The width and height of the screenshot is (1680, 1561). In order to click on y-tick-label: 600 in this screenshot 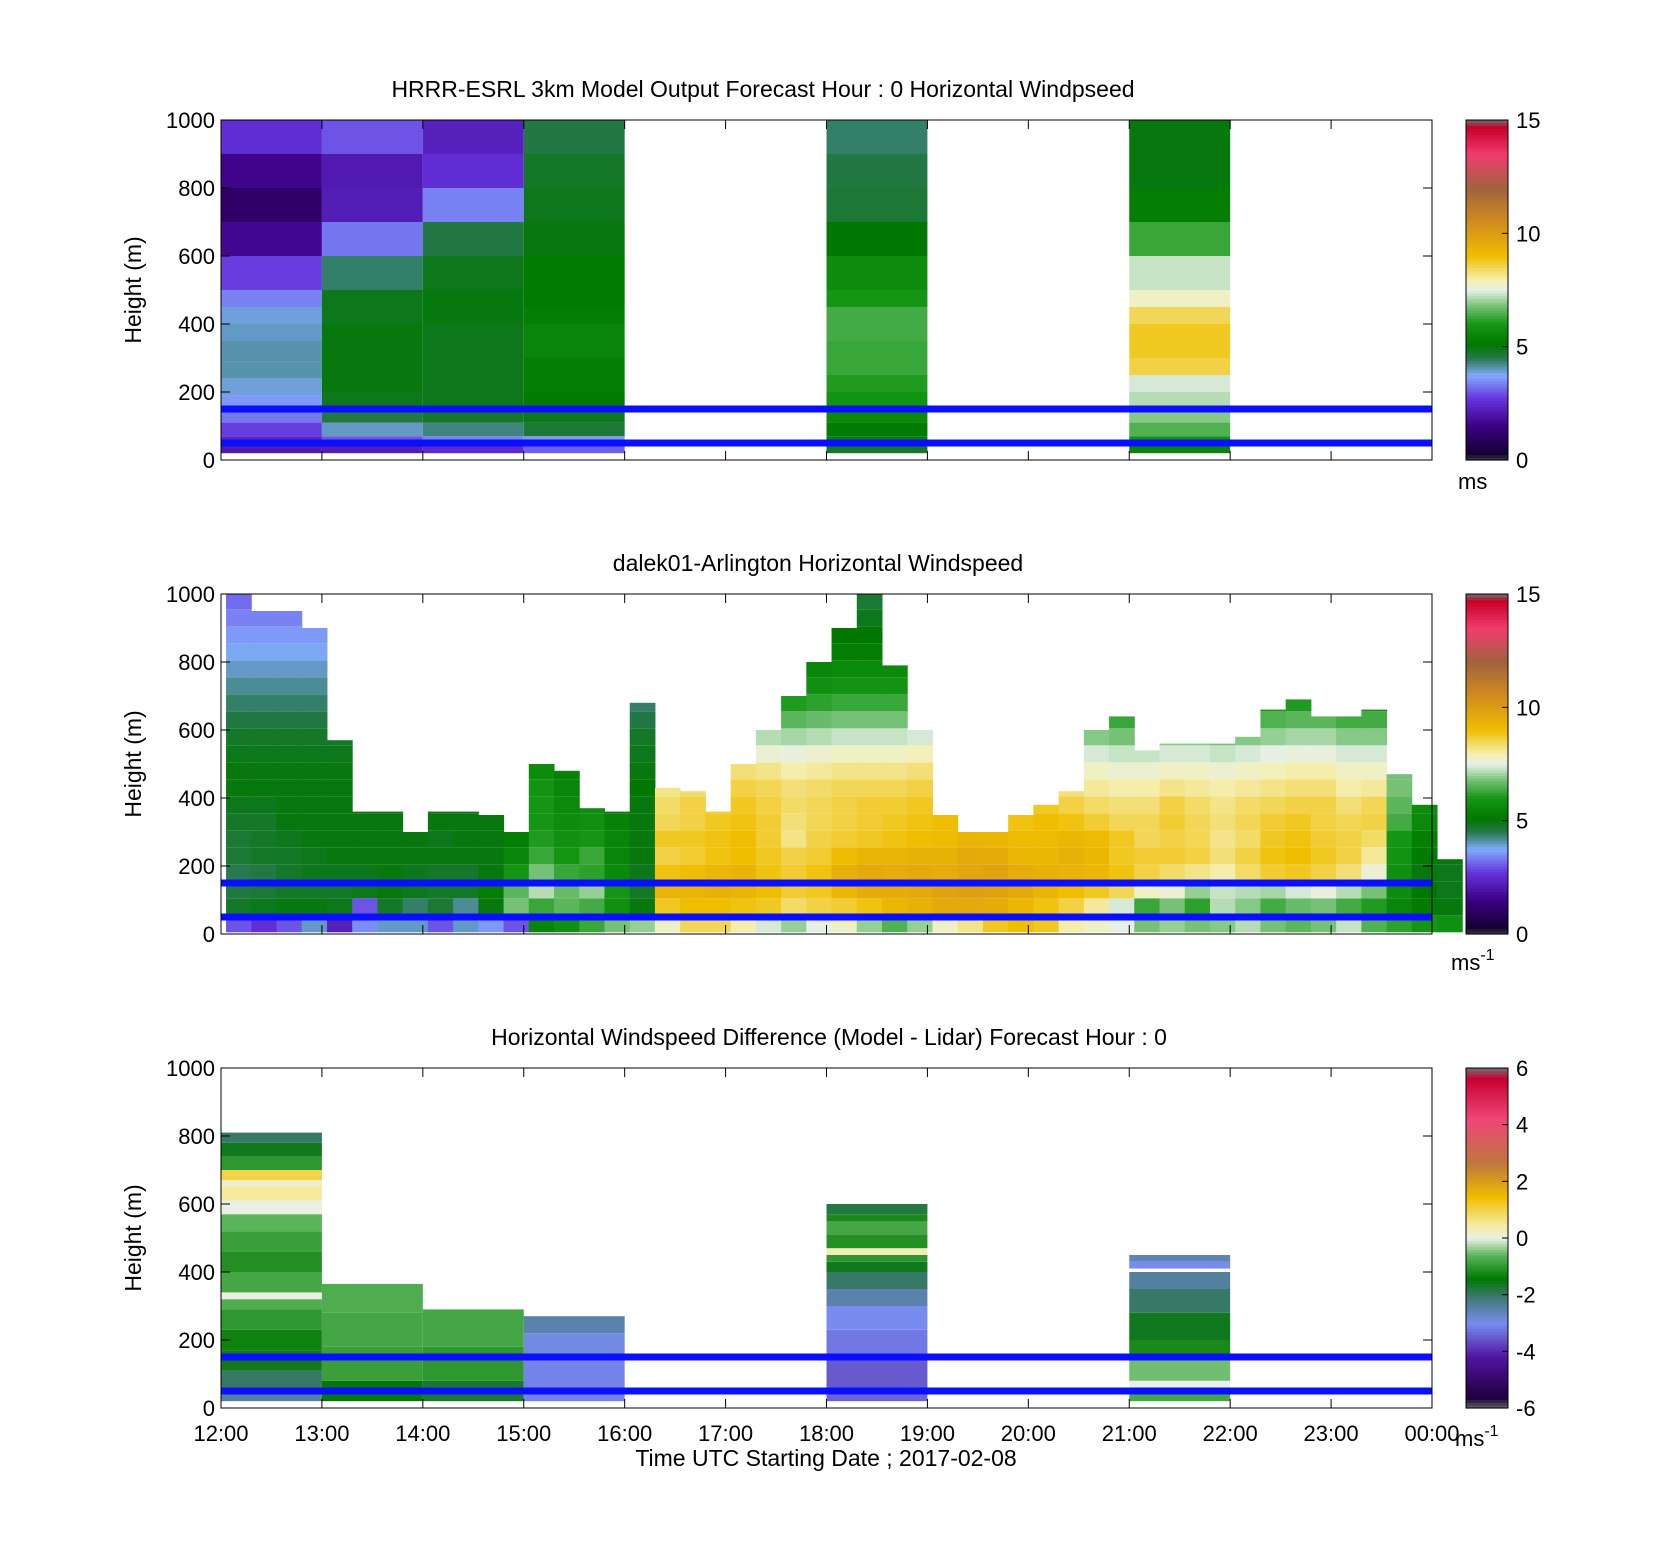, I will do `click(196, 256)`.